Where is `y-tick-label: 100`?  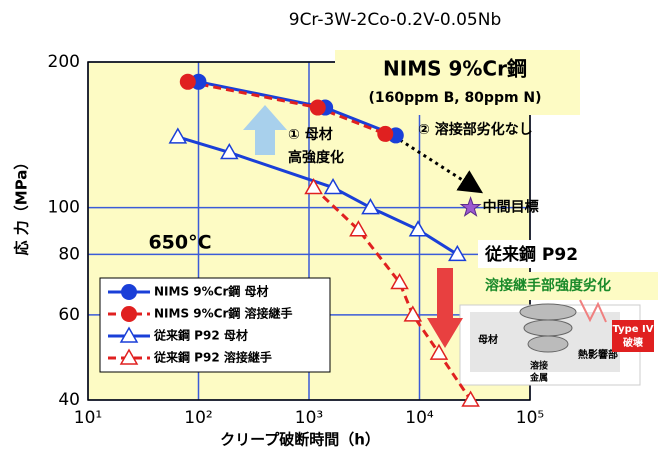
y-tick-label: 100 is located at coordinates (64, 208).